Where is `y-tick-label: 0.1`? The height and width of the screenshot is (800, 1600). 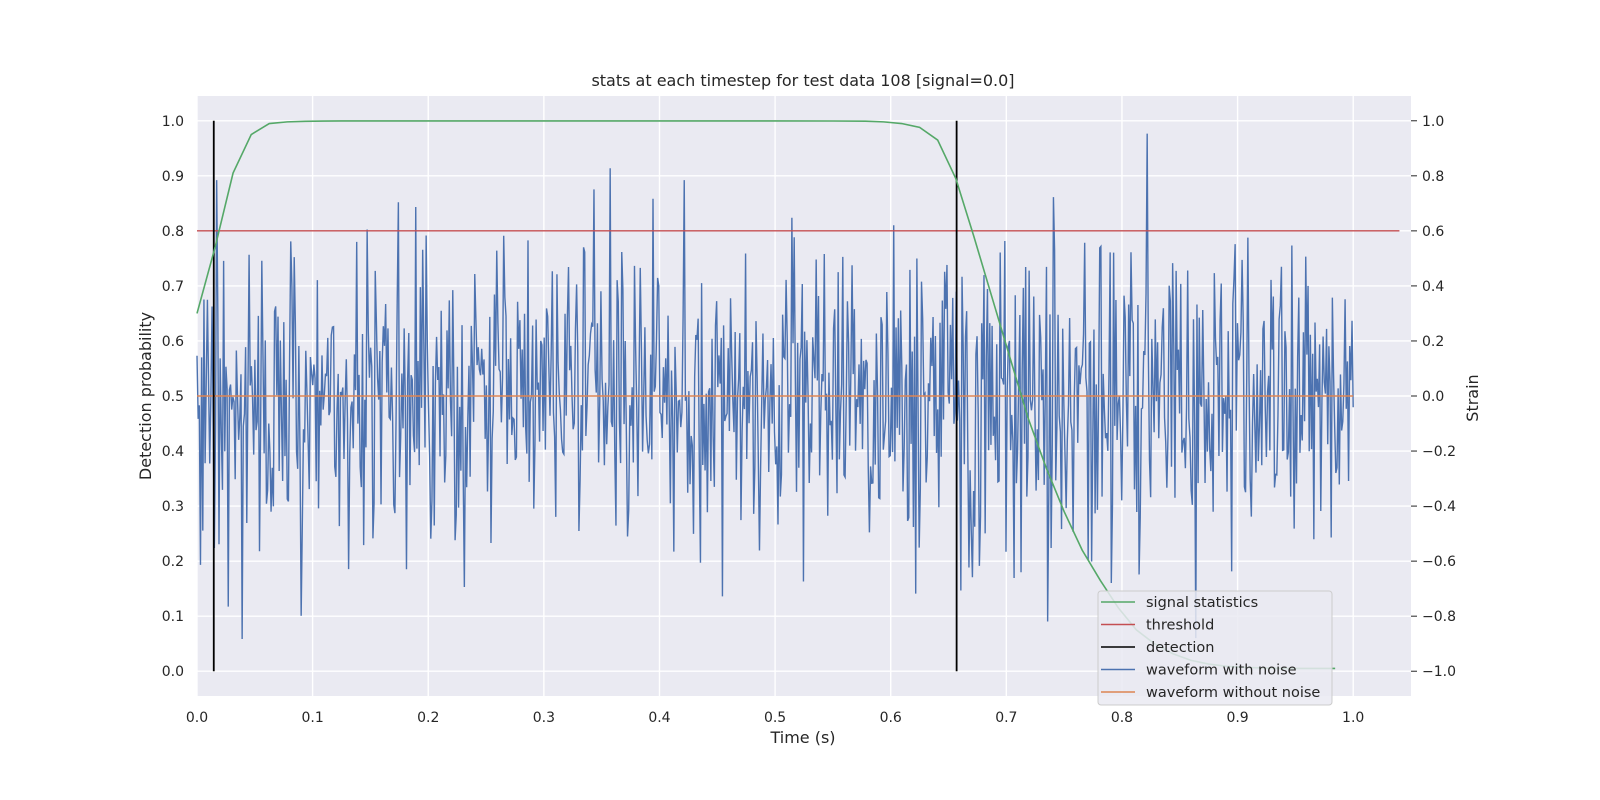 y-tick-label: 0.1 is located at coordinates (173, 617).